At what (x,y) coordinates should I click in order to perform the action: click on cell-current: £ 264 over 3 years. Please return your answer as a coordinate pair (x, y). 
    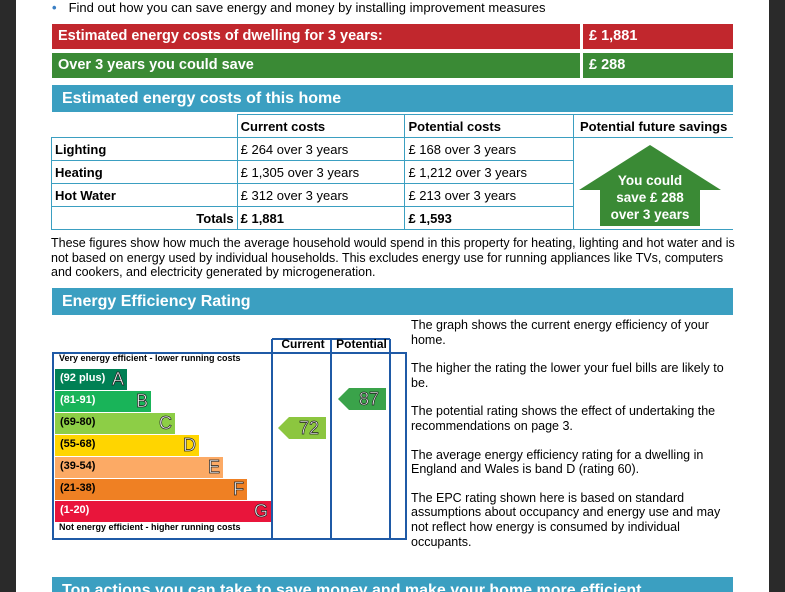
    Looking at the image, I should click on (321, 149).